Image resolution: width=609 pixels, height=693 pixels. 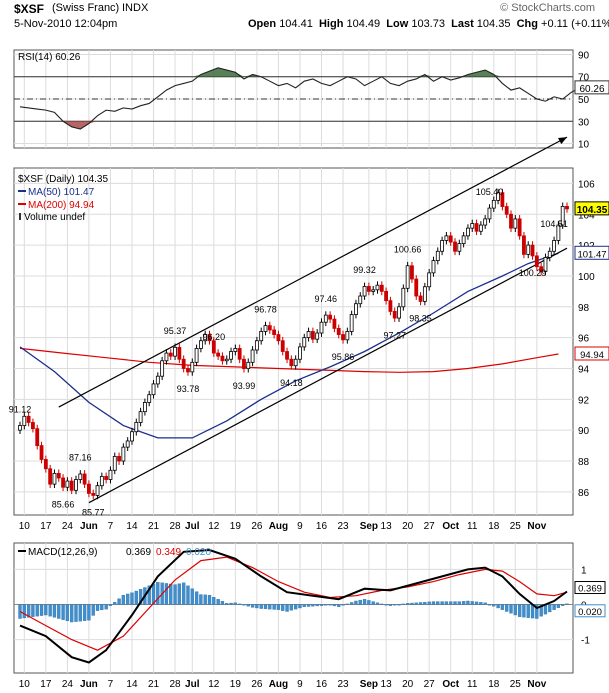 What do you see at coordinates (462, 24) in the screenshot?
I see `last-label: Last` at bounding box center [462, 24].